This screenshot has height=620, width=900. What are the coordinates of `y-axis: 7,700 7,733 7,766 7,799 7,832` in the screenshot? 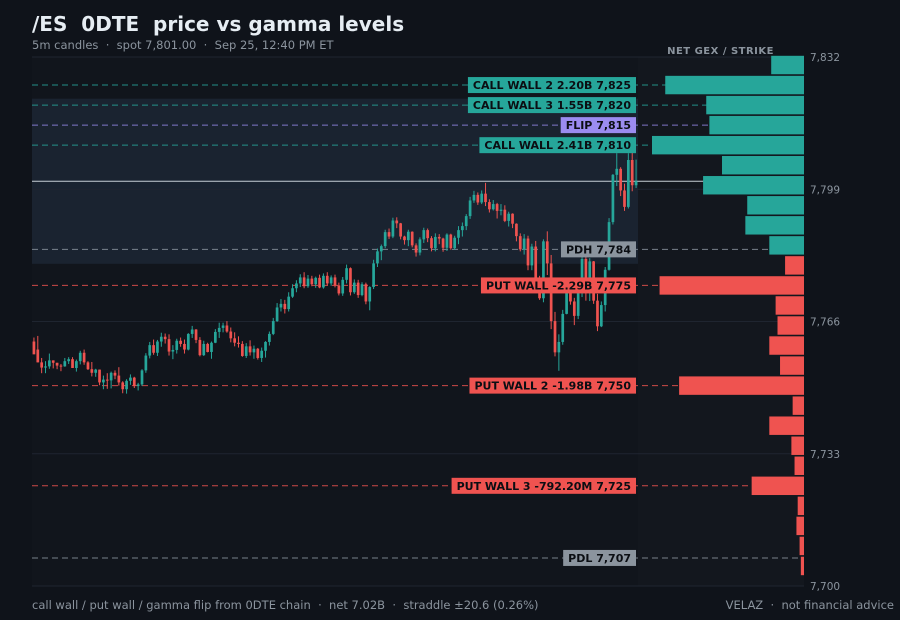 It's located at (825, 322).